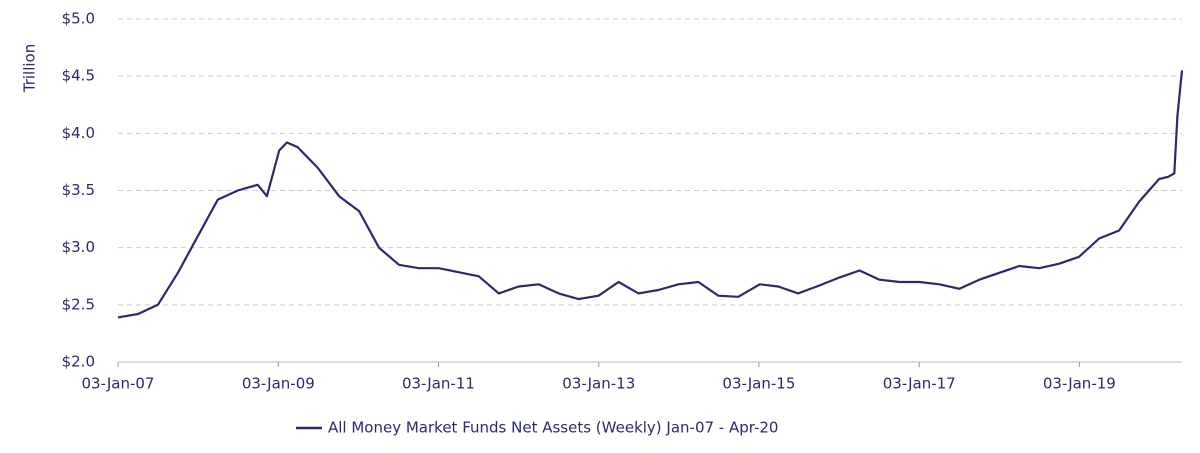 The width and height of the screenshot is (1200, 453). What do you see at coordinates (1079, 384) in the screenshot?
I see `x-tick-label: 03-Jan-19` at bounding box center [1079, 384].